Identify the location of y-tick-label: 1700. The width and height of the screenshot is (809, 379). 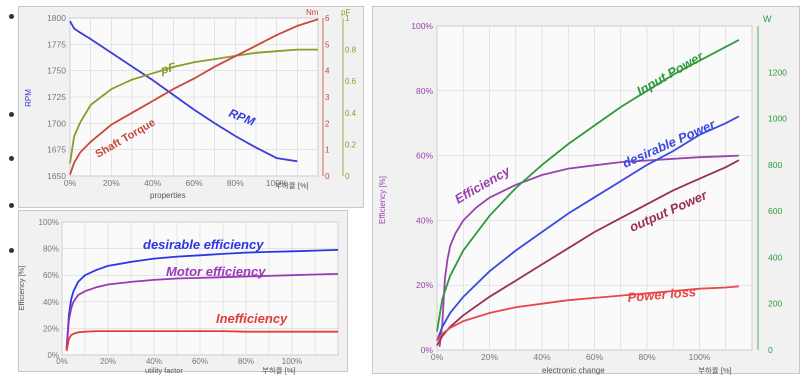
(56, 123).